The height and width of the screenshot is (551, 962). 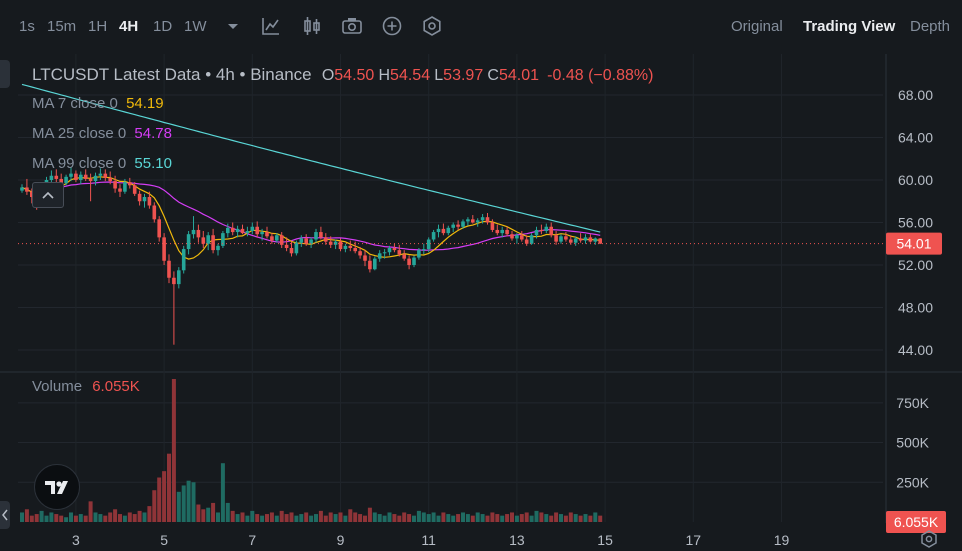 I want to click on chevron-left-icon, so click(x=5, y=515).